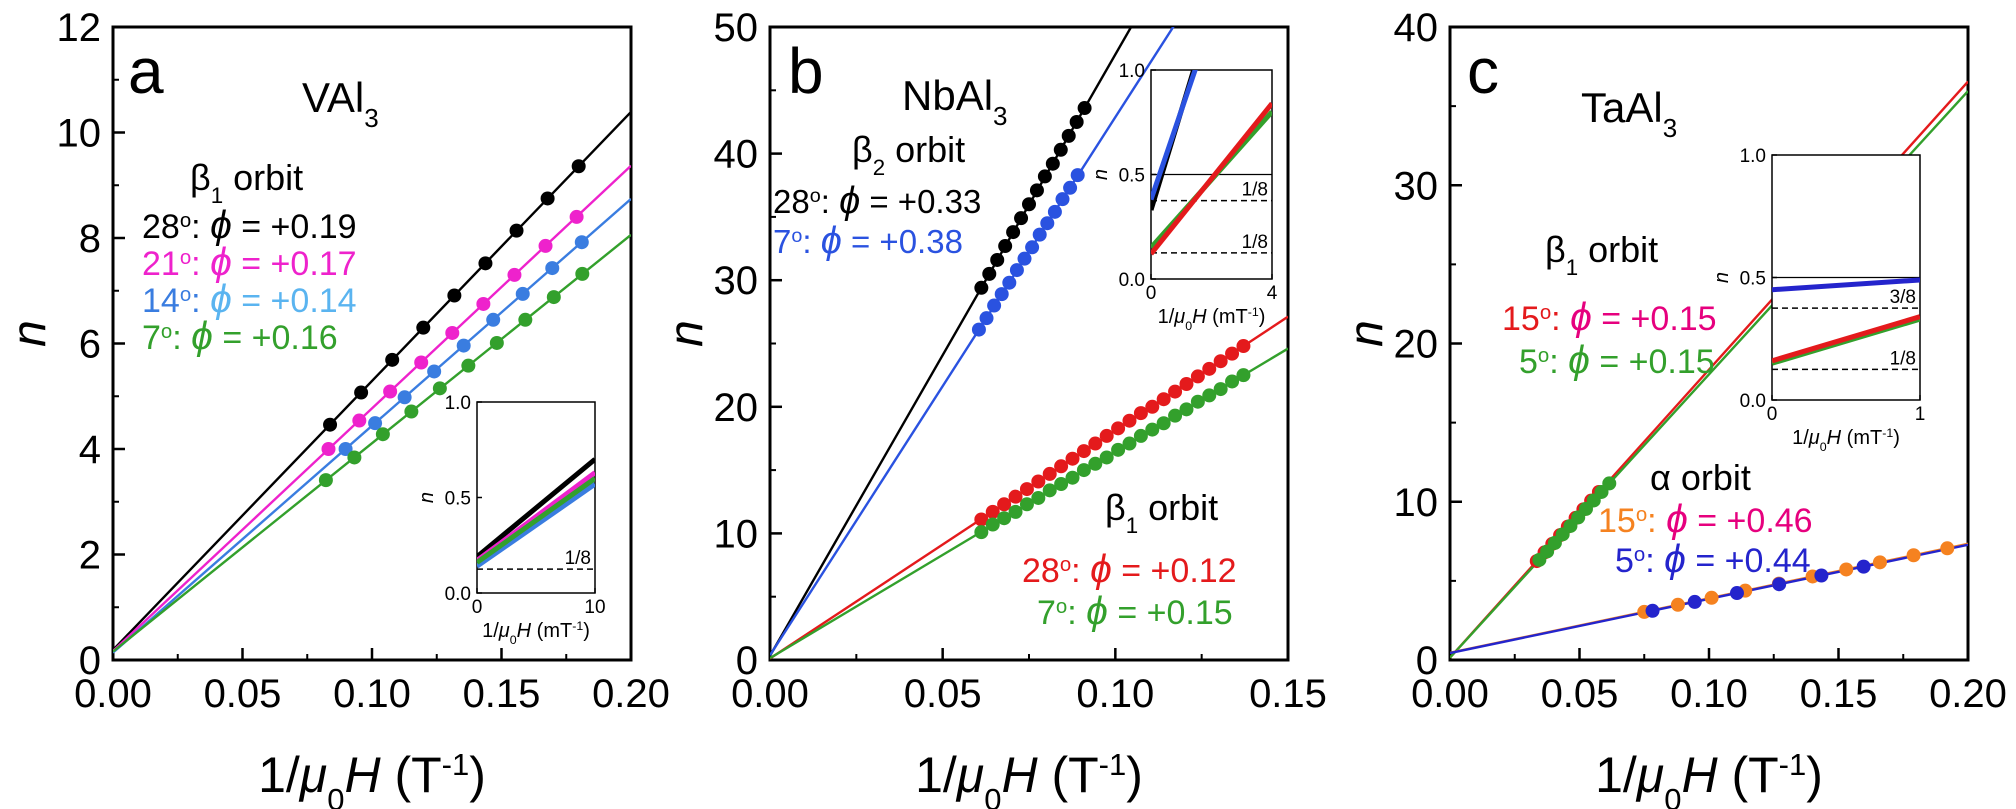 This screenshot has width=2016, height=809. What do you see at coordinates (736, 281) in the screenshot?
I see `y-tick-label: 30` at bounding box center [736, 281].